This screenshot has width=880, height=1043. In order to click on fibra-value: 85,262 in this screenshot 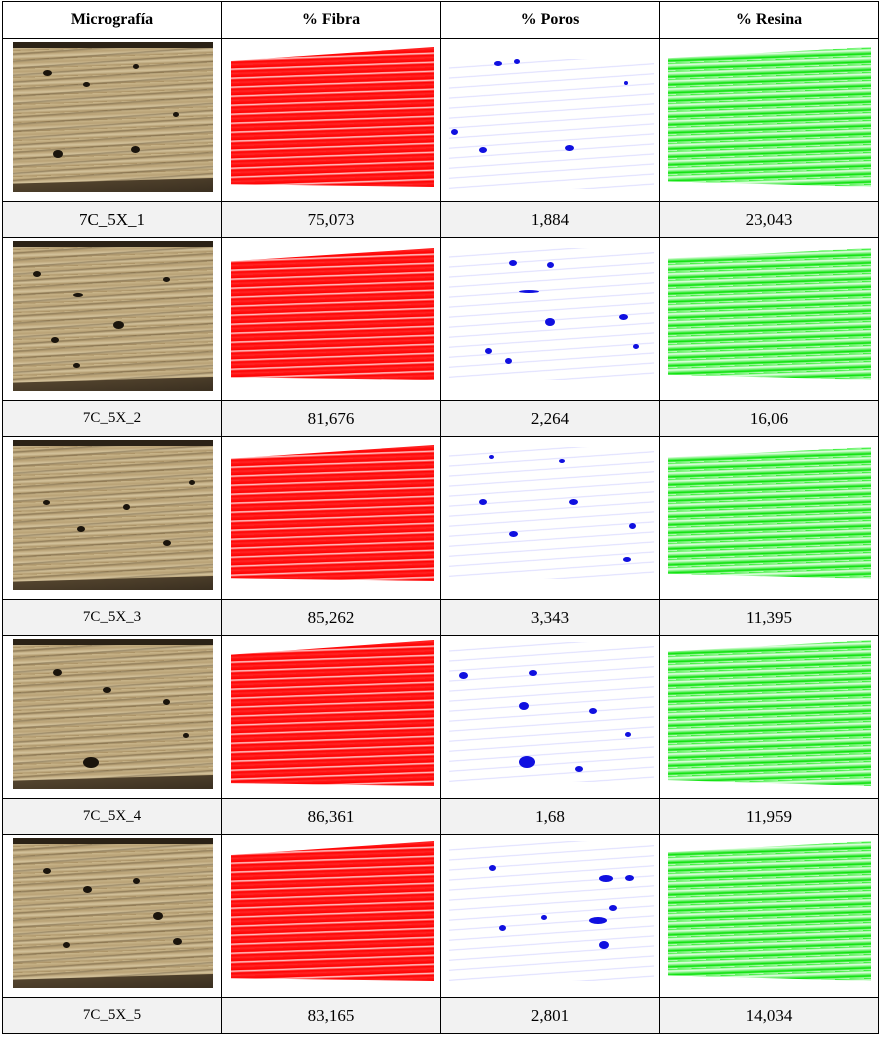, I will do `click(331, 617)`.